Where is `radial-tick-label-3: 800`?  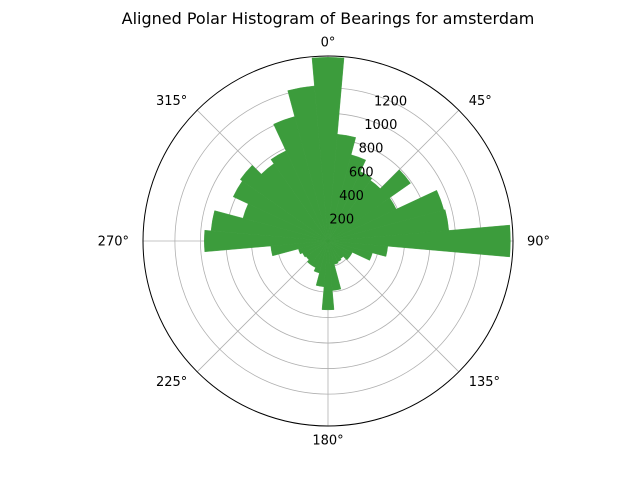 radial-tick-label-3: 800 is located at coordinates (371, 149).